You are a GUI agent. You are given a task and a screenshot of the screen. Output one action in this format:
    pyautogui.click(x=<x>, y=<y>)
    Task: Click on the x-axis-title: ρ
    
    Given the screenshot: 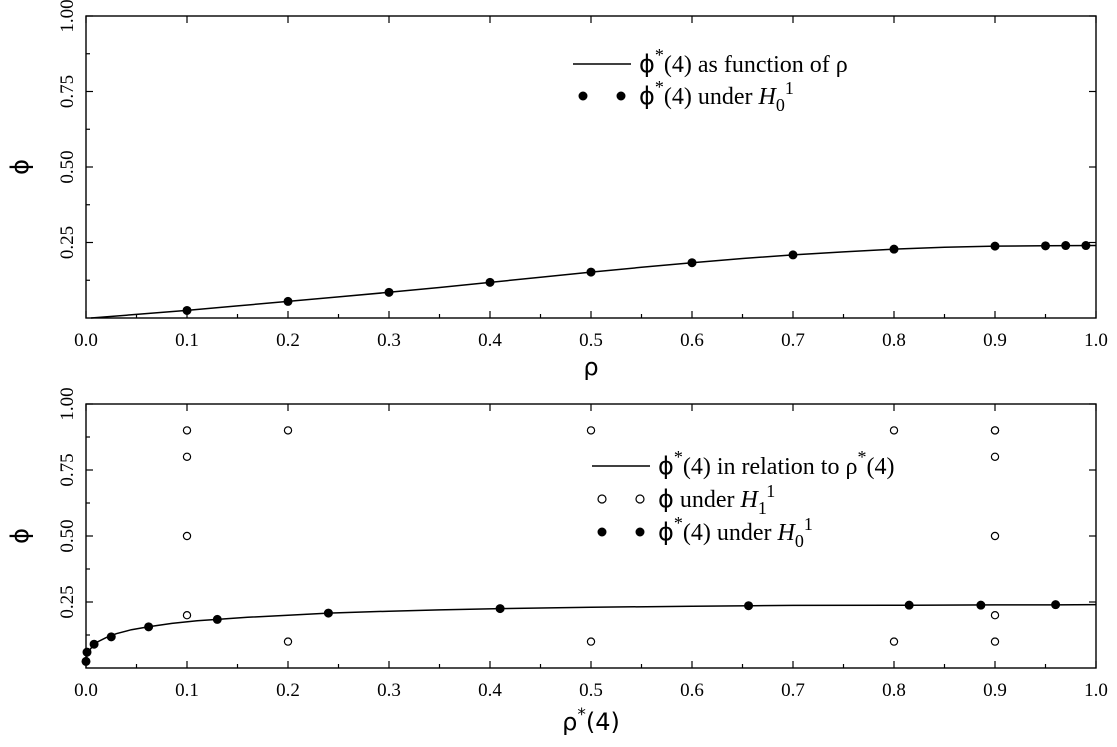 What is the action you would take?
    pyautogui.click(x=590, y=367)
    